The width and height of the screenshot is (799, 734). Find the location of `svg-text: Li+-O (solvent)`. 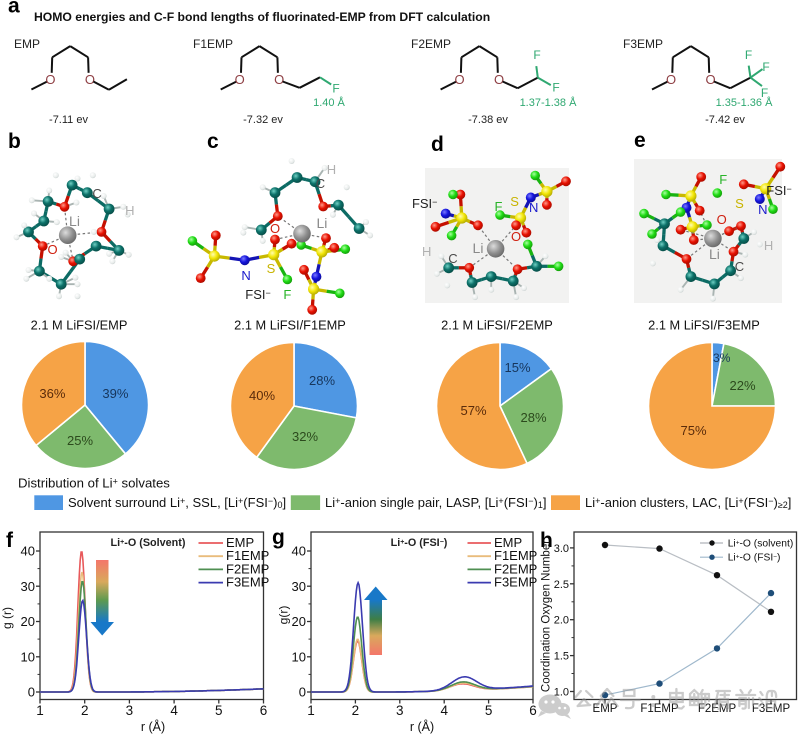

svg-text: Li+-O (solvent) is located at coordinates (761, 544).